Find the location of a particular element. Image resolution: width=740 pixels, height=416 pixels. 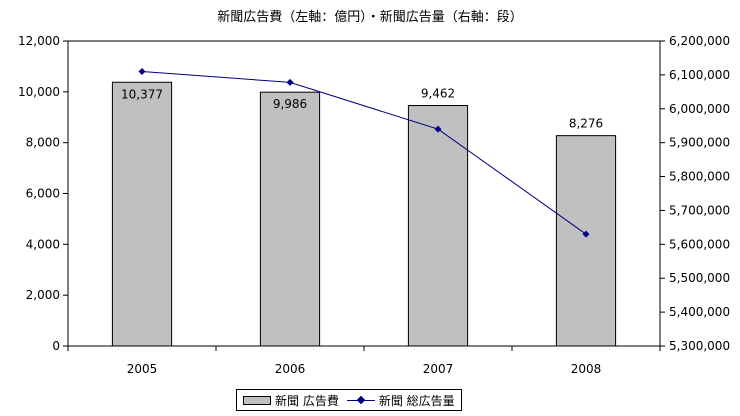

legend-item-ad-spend: 新聞 広告費 is located at coordinates (291, 400).